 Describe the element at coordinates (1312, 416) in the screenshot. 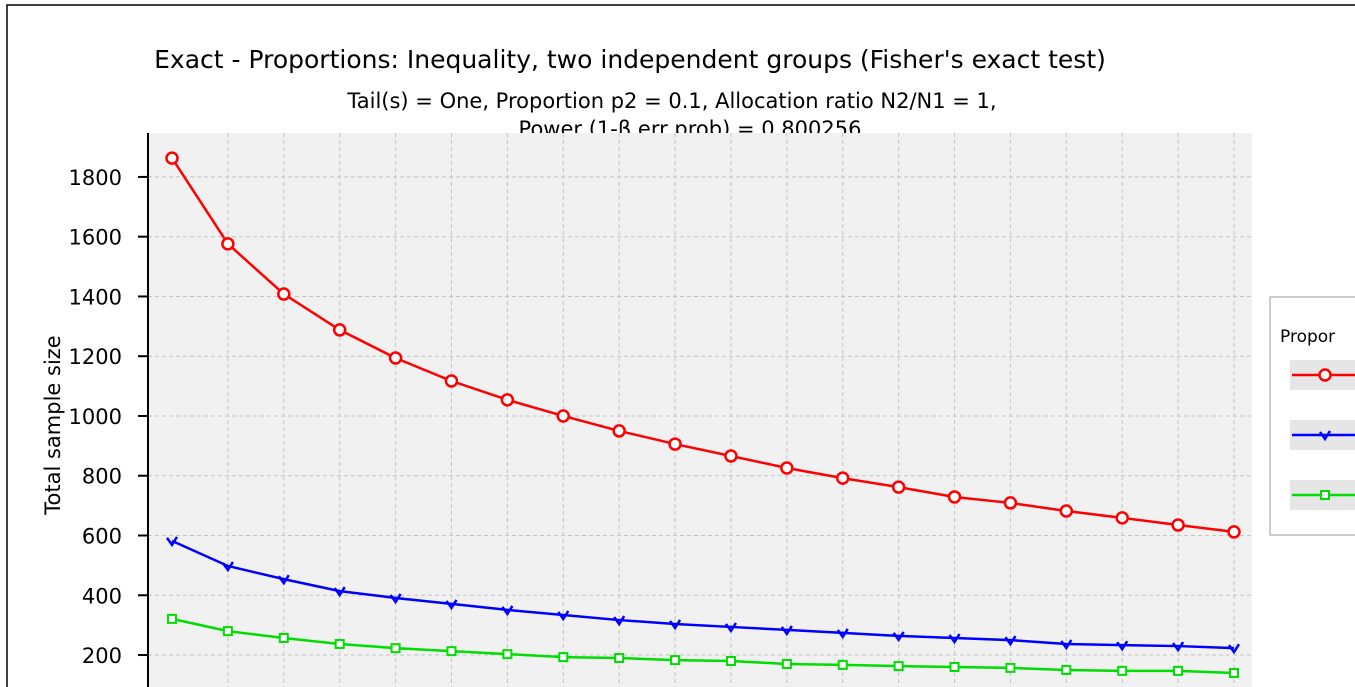

I see `legend: Propor` at that location.